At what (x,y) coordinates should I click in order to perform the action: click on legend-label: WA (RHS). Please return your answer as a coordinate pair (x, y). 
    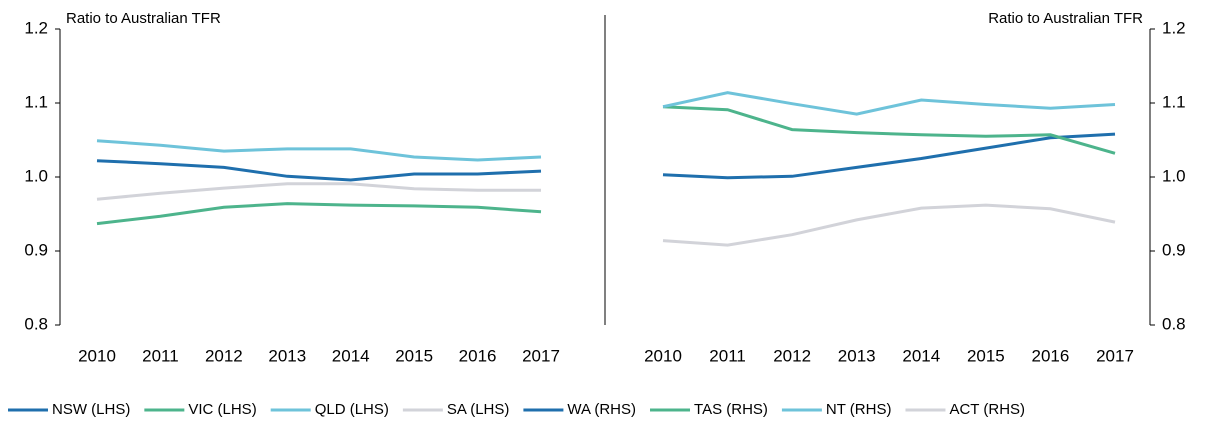
    Looking at the image, I should click on (601, 409).